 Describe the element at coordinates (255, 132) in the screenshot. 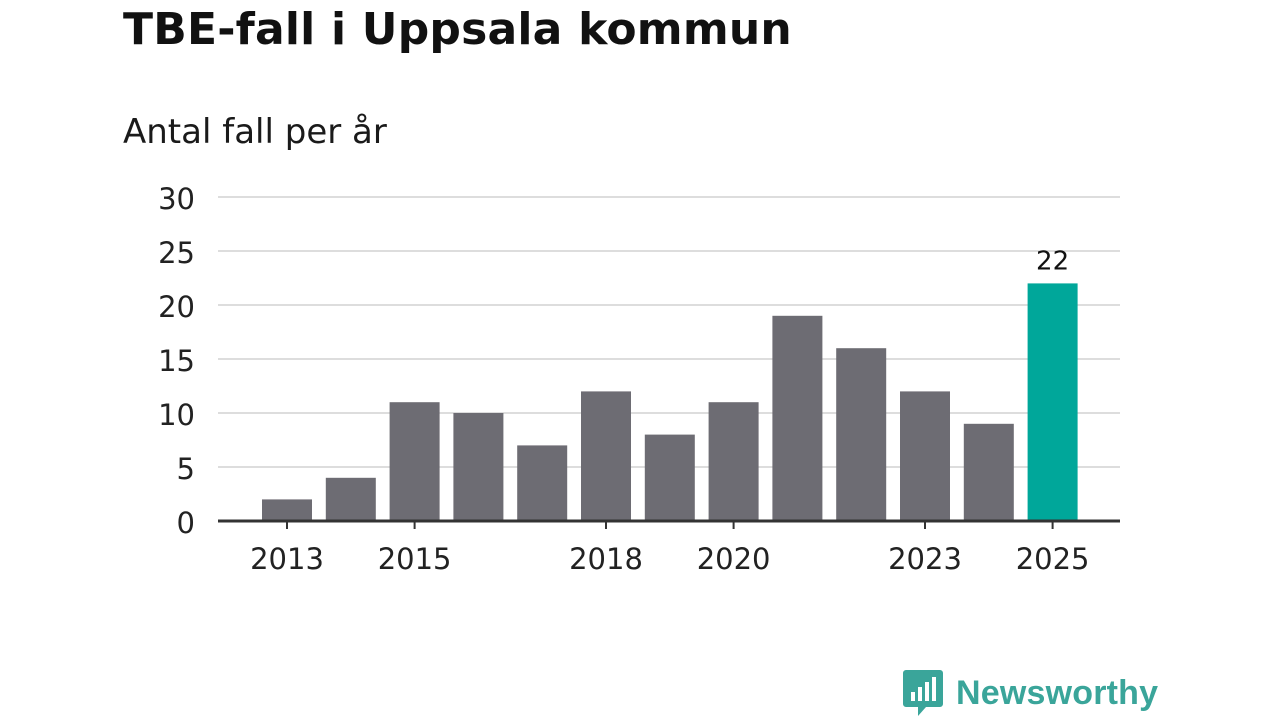

I see `chart-subtitle: Antal fall per år` at that location.